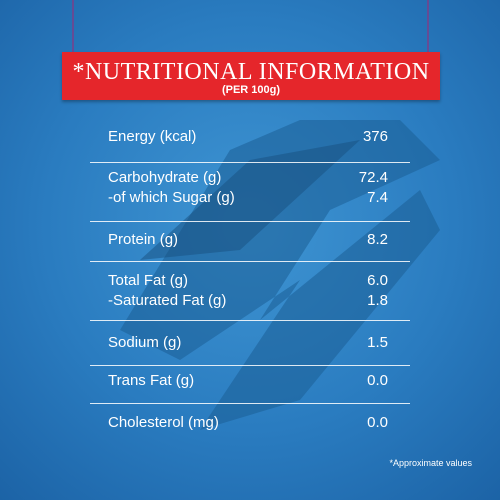 The height and width of the screenshot is (500, 500). Describe the element at coordinates (377, 239) in the screenshot. I see `nutrient-value: 8.2` at that location.